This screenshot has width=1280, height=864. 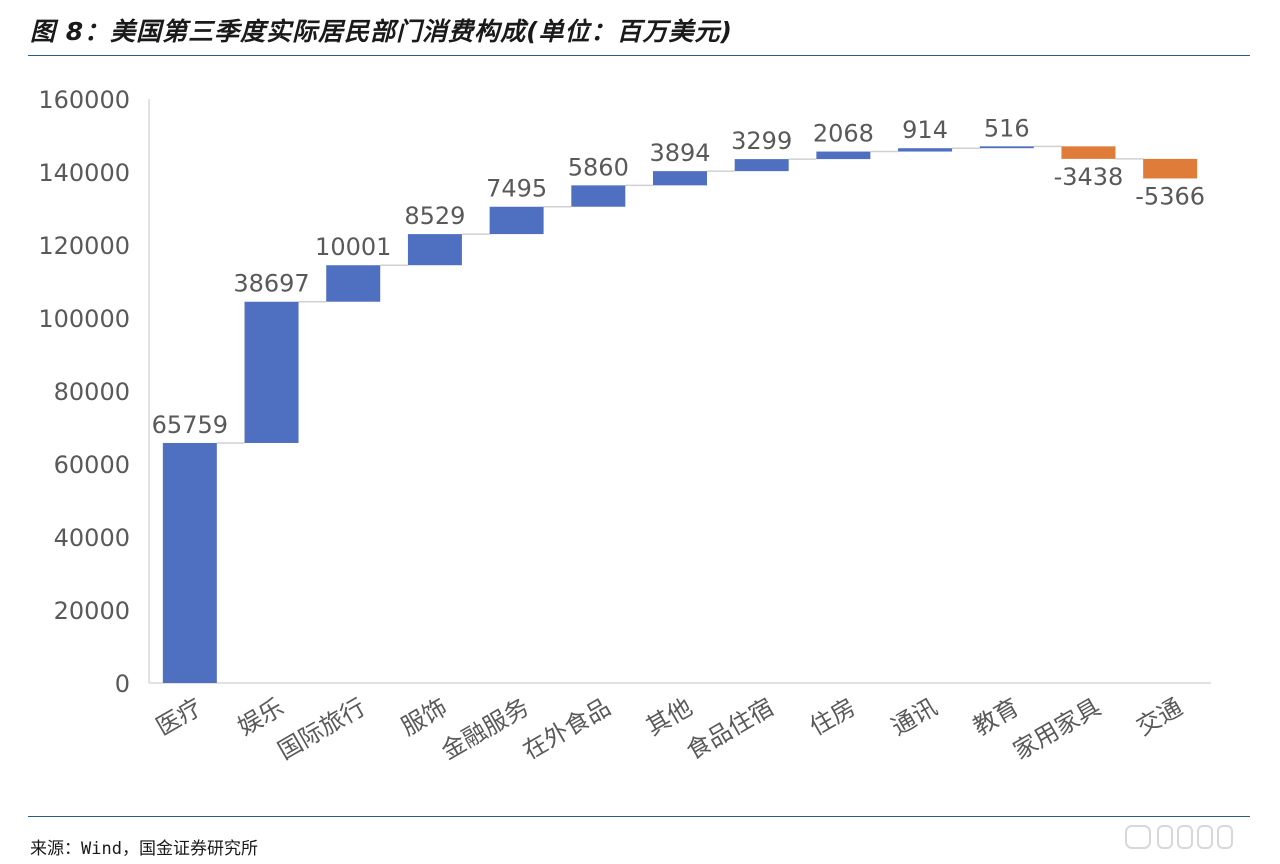 What do you see at coordinates (424, 717) in the screenshot?
I see `category-label: 服饰` at bounding box center [424, 717].